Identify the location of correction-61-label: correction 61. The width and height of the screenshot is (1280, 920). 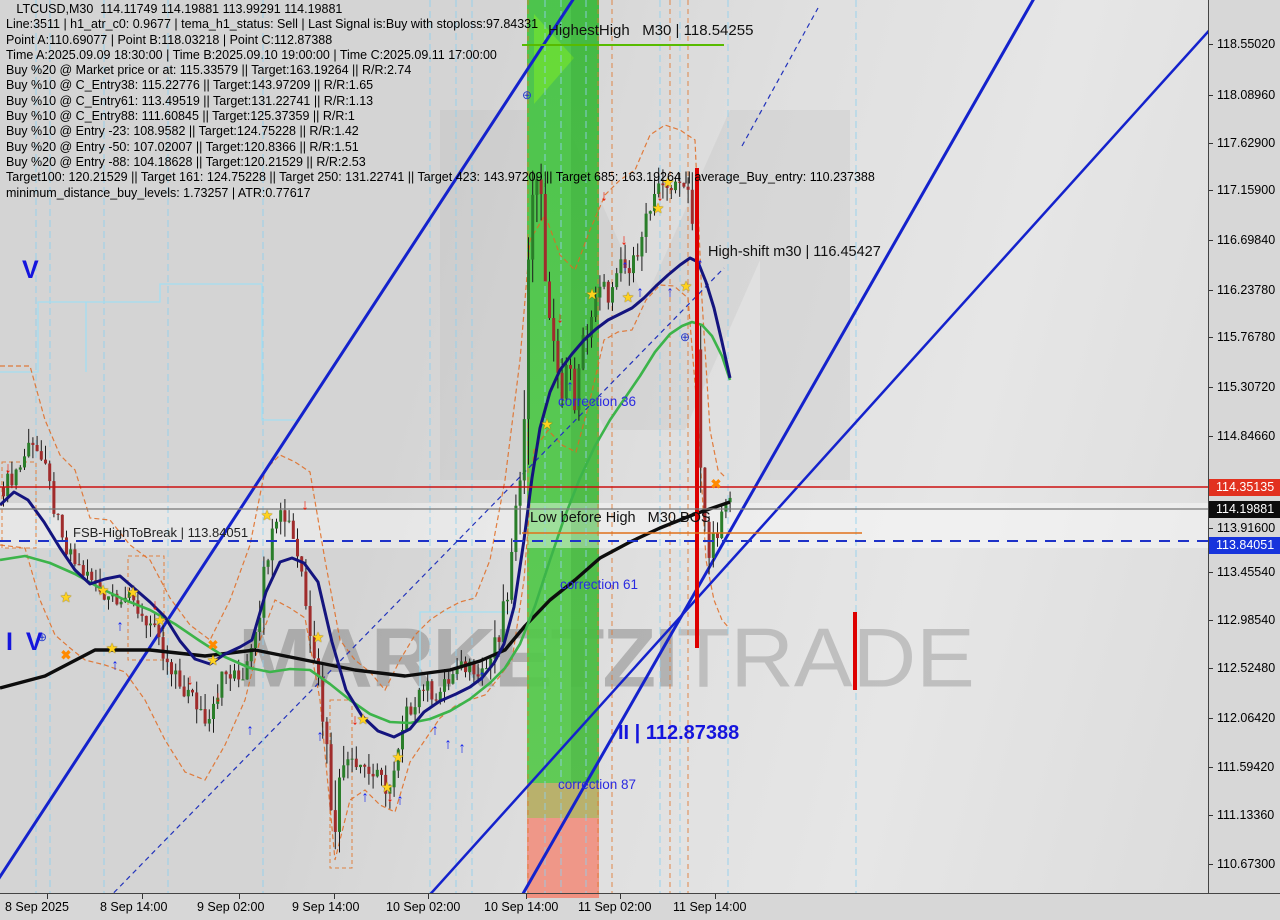
(599, 584).